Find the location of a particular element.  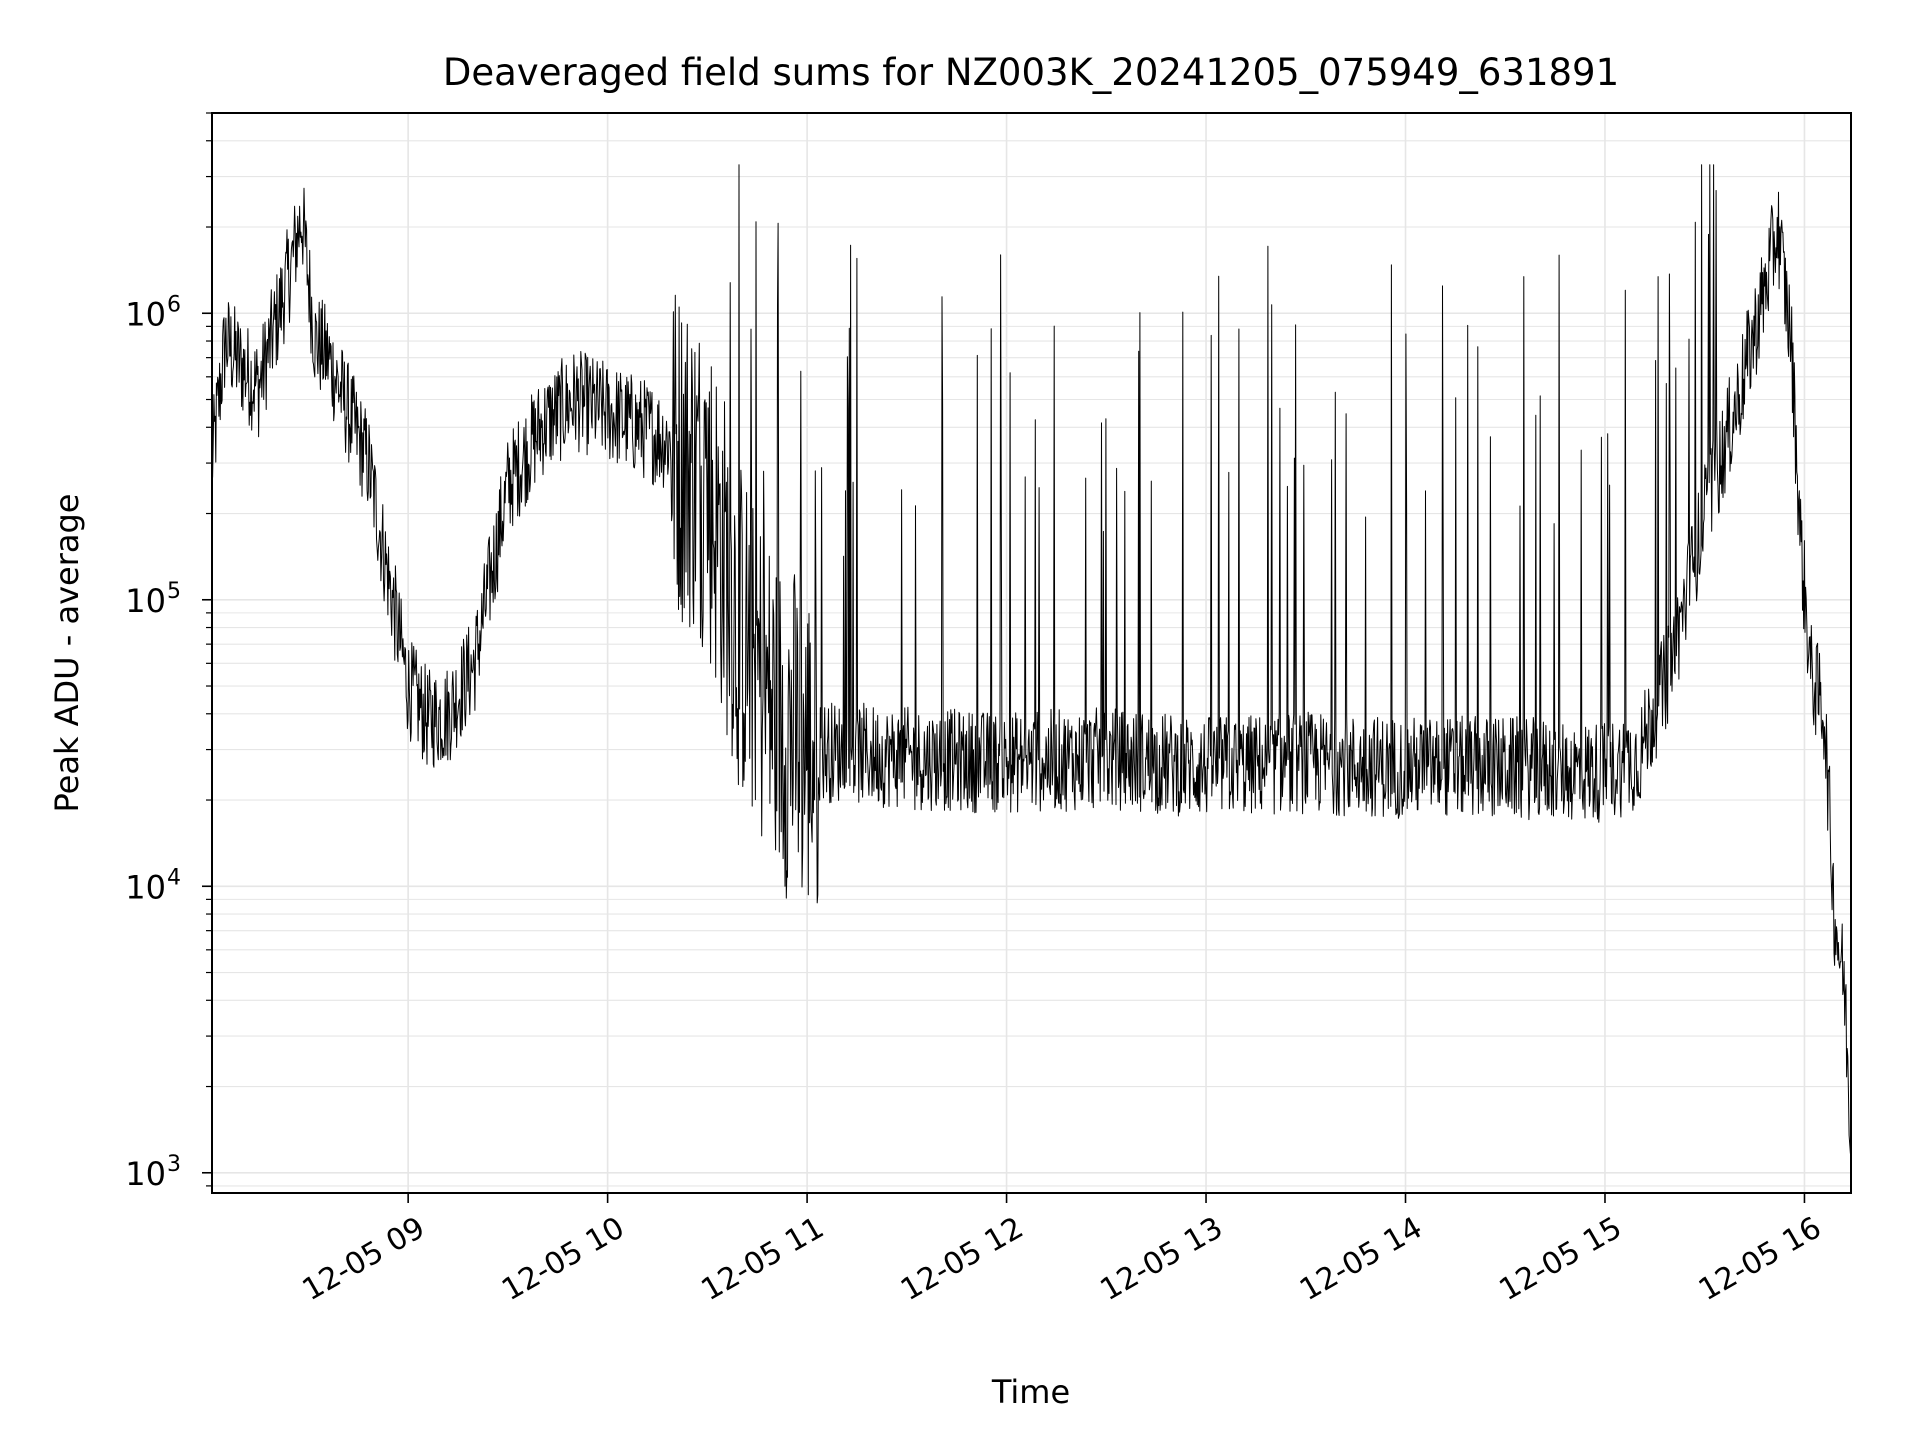

y-tick-label-exponent: 4 is located at coordinates (174, 877).